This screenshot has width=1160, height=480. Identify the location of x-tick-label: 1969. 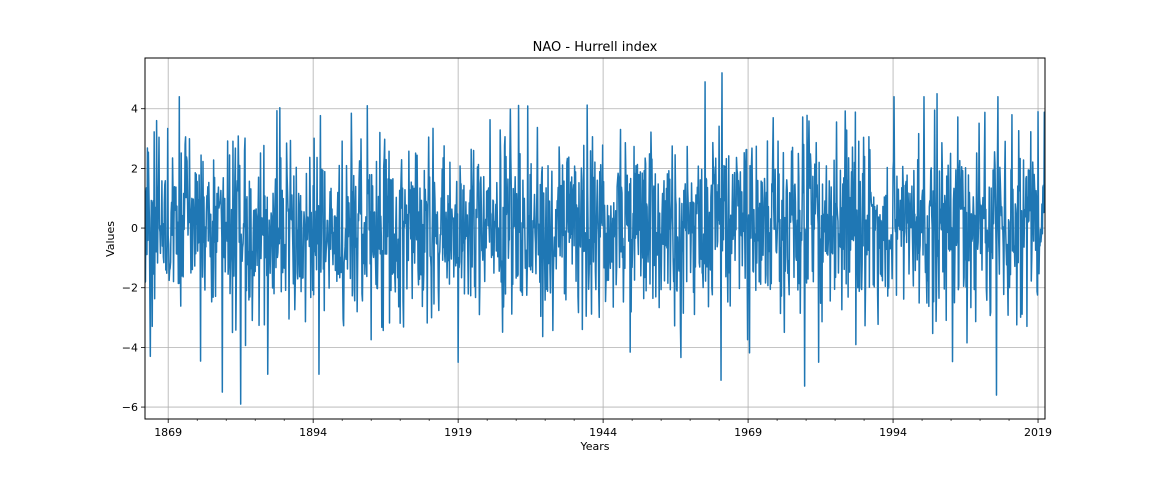
(748, 432).